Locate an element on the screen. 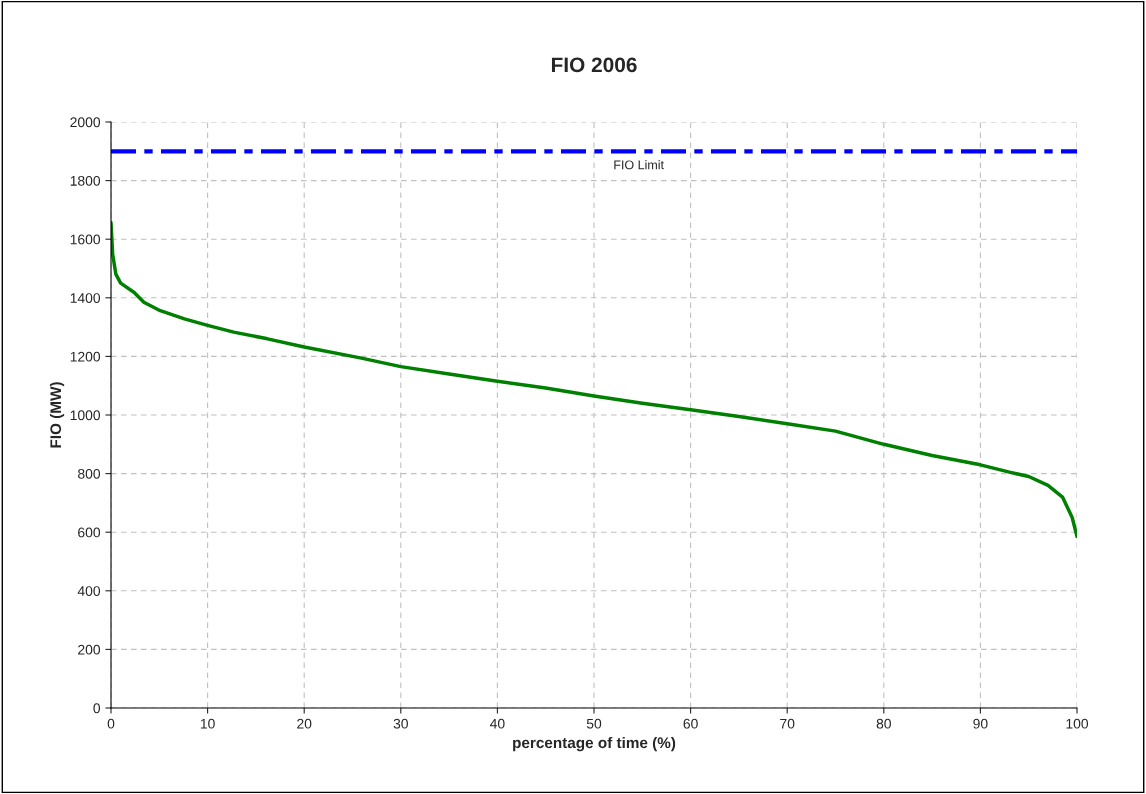  x-tick-label: 50 is located at coordinates (594, 723).